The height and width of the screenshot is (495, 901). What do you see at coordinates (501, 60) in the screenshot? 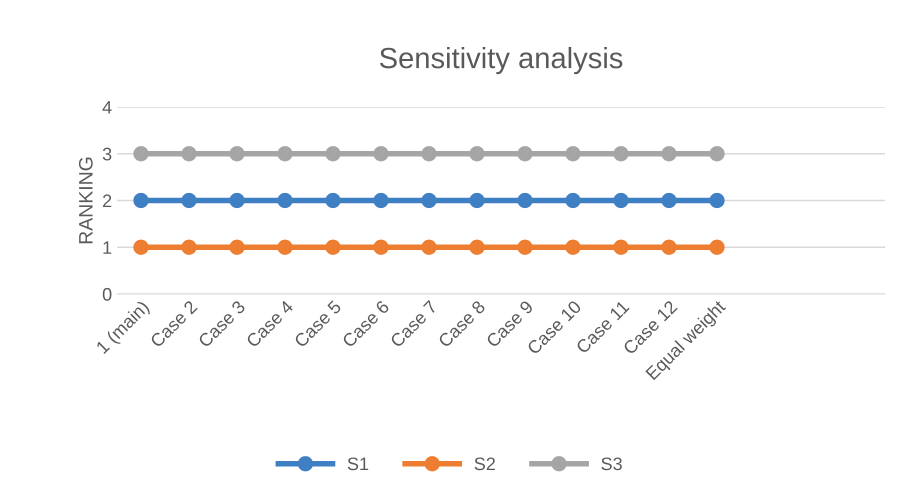
I see `chart-title: Sensitivity analysis` at bounding box center [501, 60].